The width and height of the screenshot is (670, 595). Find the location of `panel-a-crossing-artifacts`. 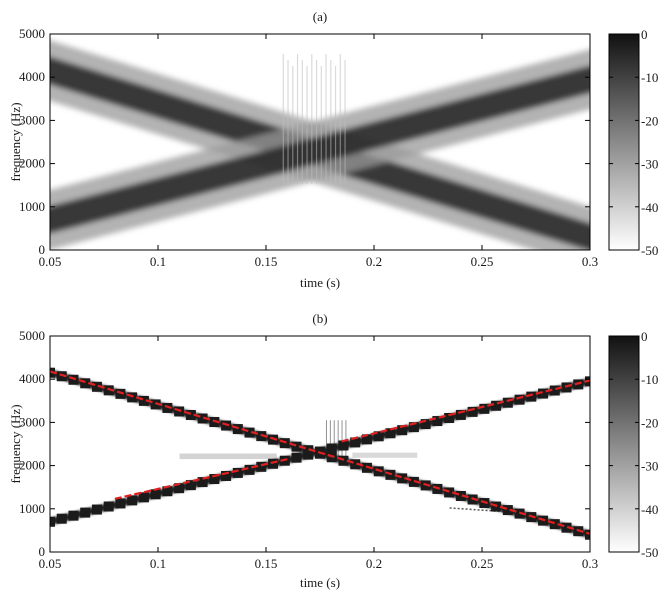

panel-a-crossing-artifacts is located at coordinates (314, 119).